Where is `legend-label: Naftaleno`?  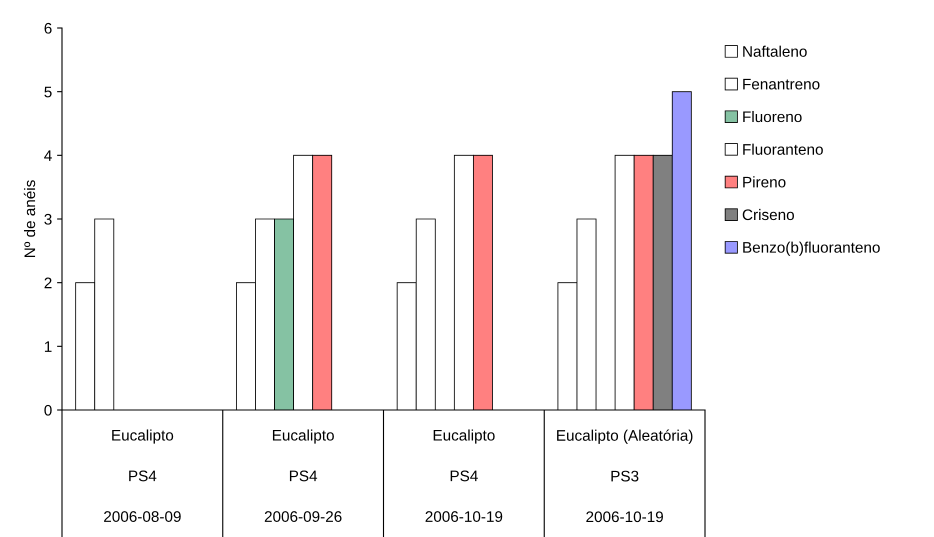 legend-label: Naftaleno is located at coordinates (775, 51).